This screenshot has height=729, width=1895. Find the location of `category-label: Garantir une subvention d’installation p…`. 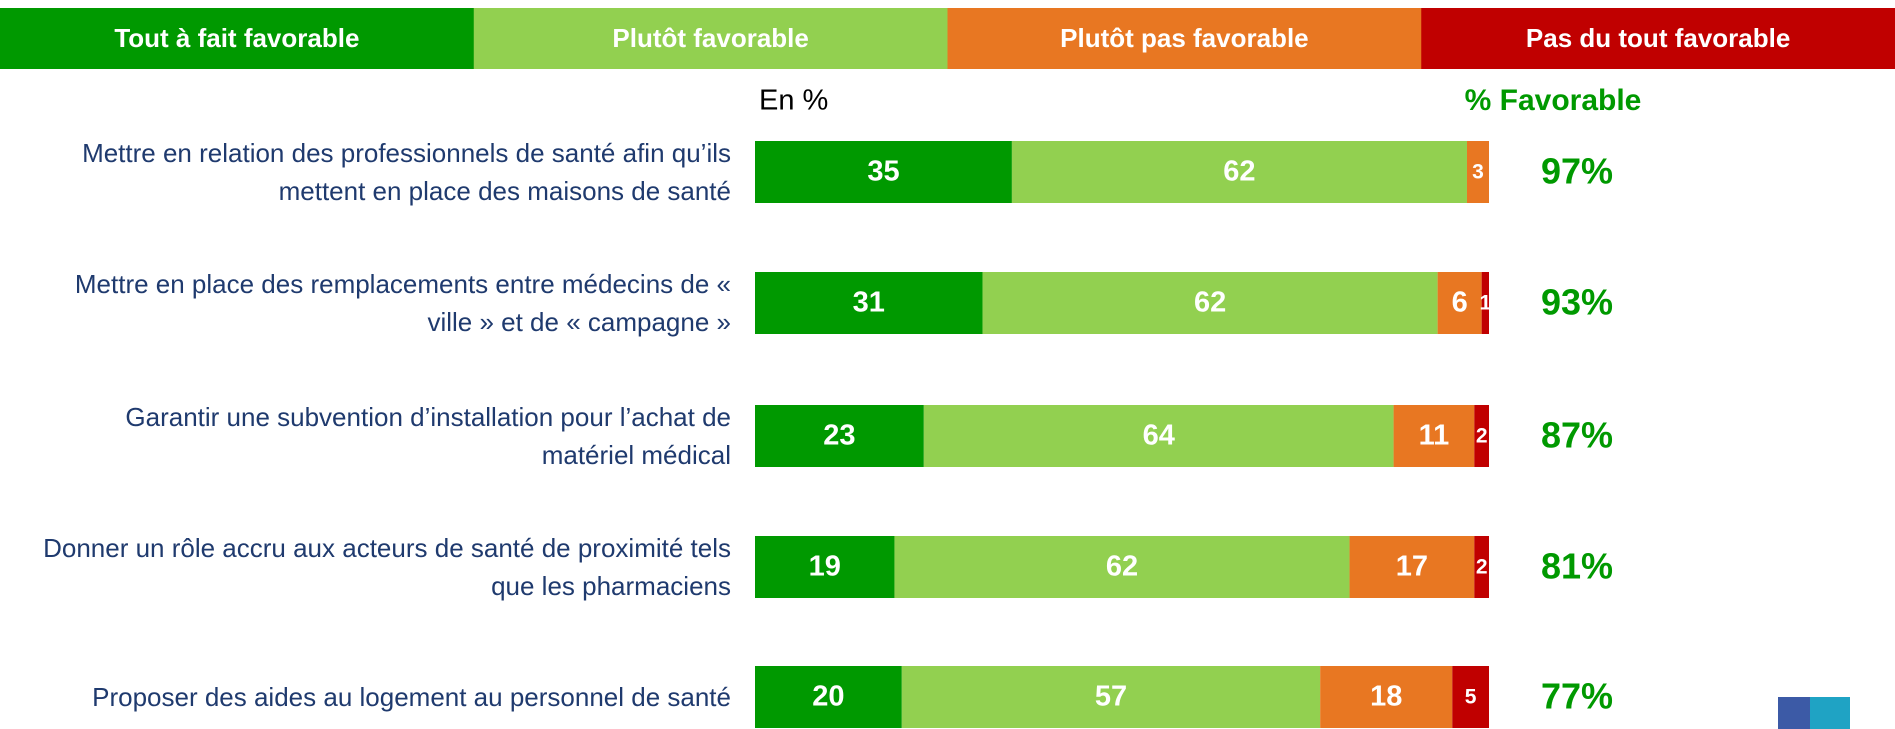

category-label: Garantir une subvention d’installation p… is located at coordinates (428, 436).